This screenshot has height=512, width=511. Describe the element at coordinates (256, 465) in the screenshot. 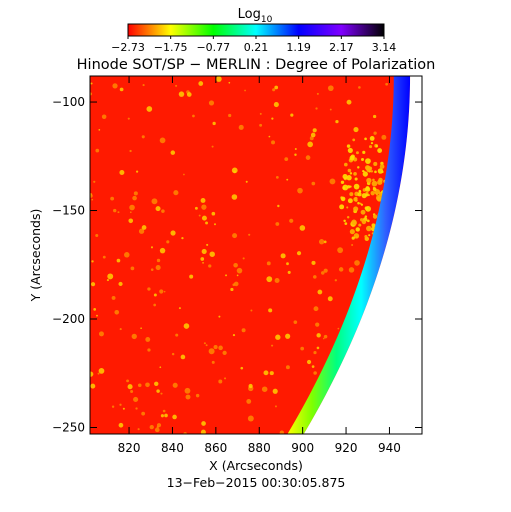

I see `x-axis-label: X (Arcseconds)` at that location.